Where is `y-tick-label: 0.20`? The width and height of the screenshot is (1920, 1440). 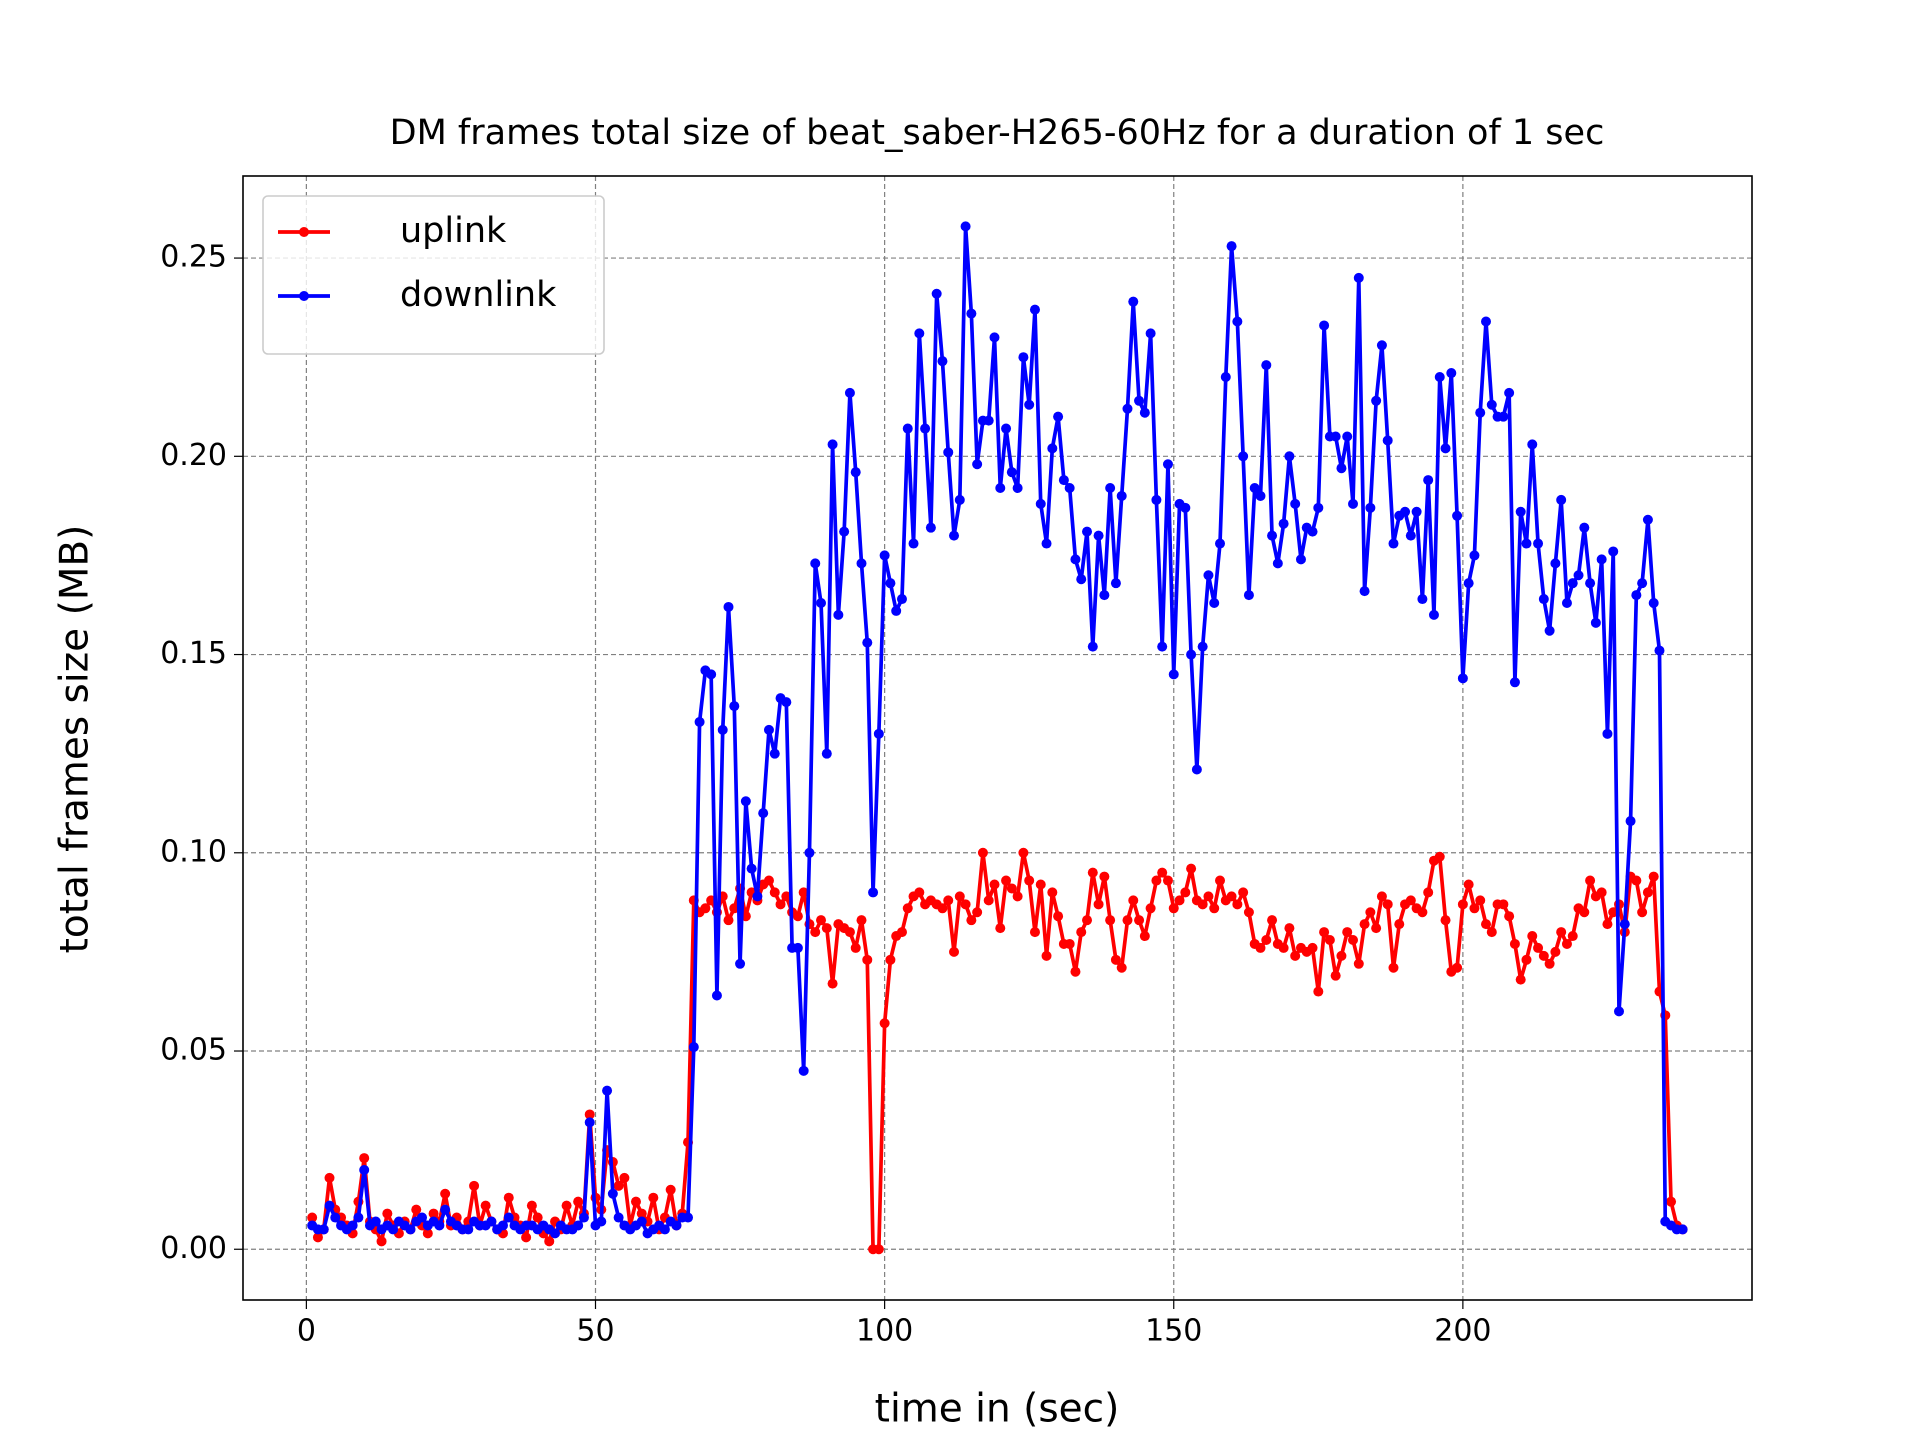
y-tick-label: 0.20 is located at coordinates (193, 455).